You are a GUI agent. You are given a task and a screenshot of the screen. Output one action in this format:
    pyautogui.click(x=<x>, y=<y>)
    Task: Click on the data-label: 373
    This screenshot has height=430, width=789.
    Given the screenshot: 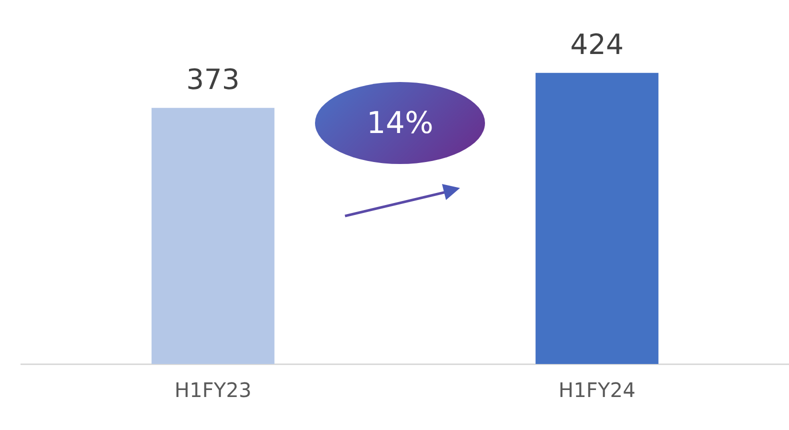 What is the action you would take?
    pyautogui.click(x=213, y=79)
    